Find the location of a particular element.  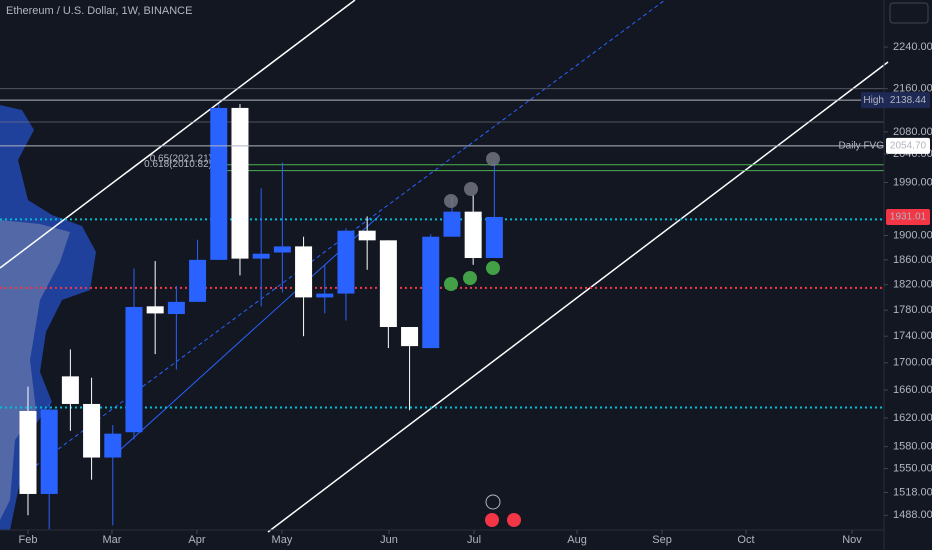

volume-profile is located at coordinates (35, 370).